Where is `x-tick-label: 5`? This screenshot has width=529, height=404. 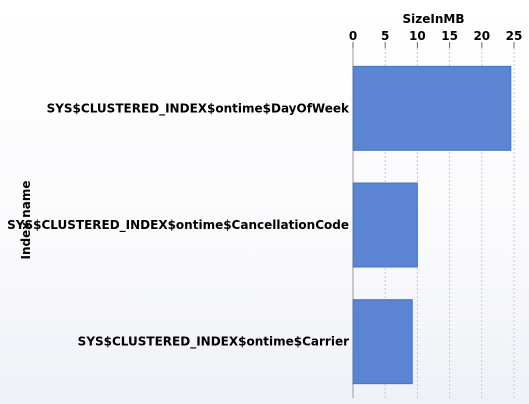
x-tick-label: 5 is located at coordinates (385, 36).